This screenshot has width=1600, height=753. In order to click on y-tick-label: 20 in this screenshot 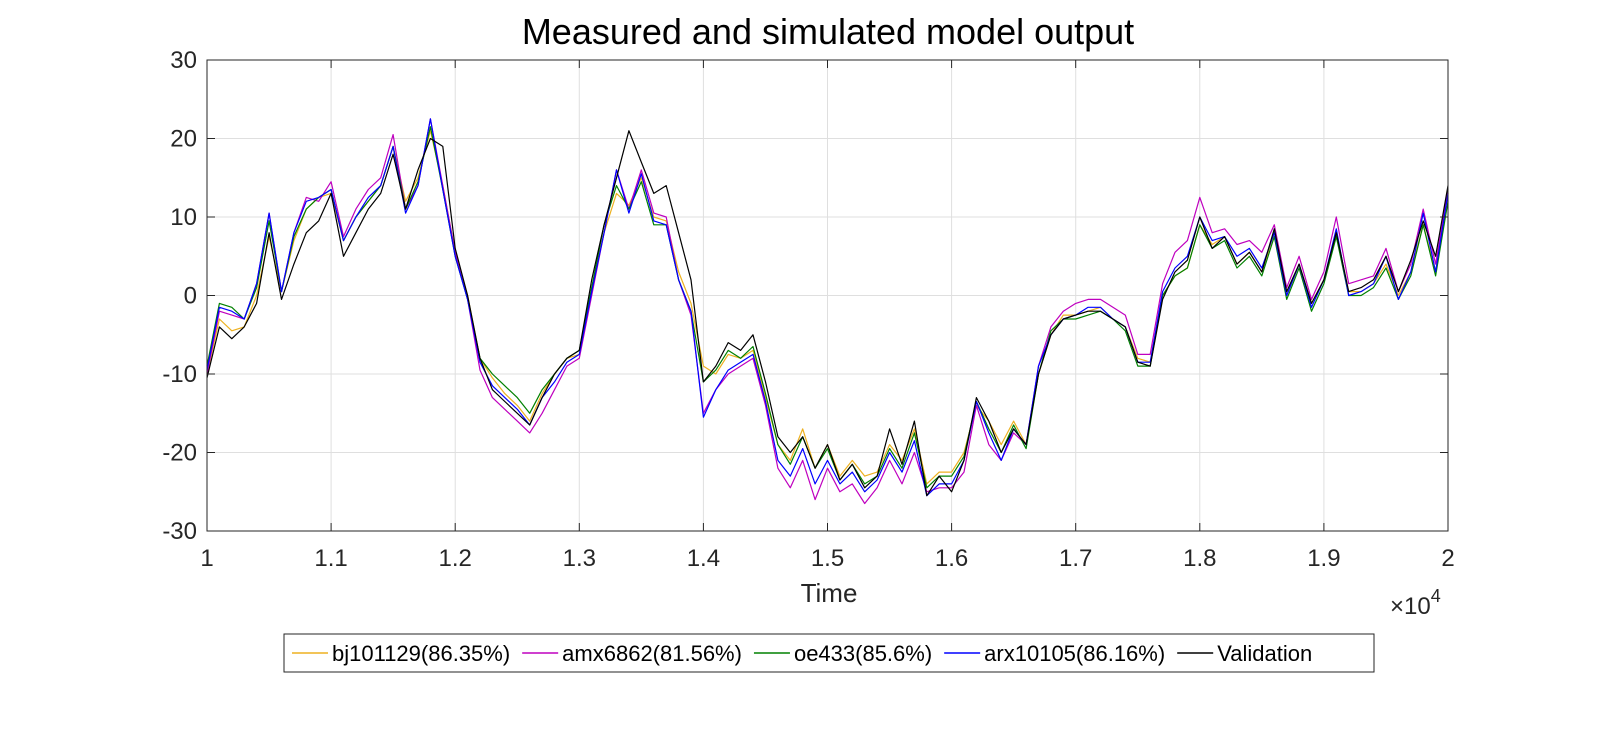, I will do `click(183, 139)`.